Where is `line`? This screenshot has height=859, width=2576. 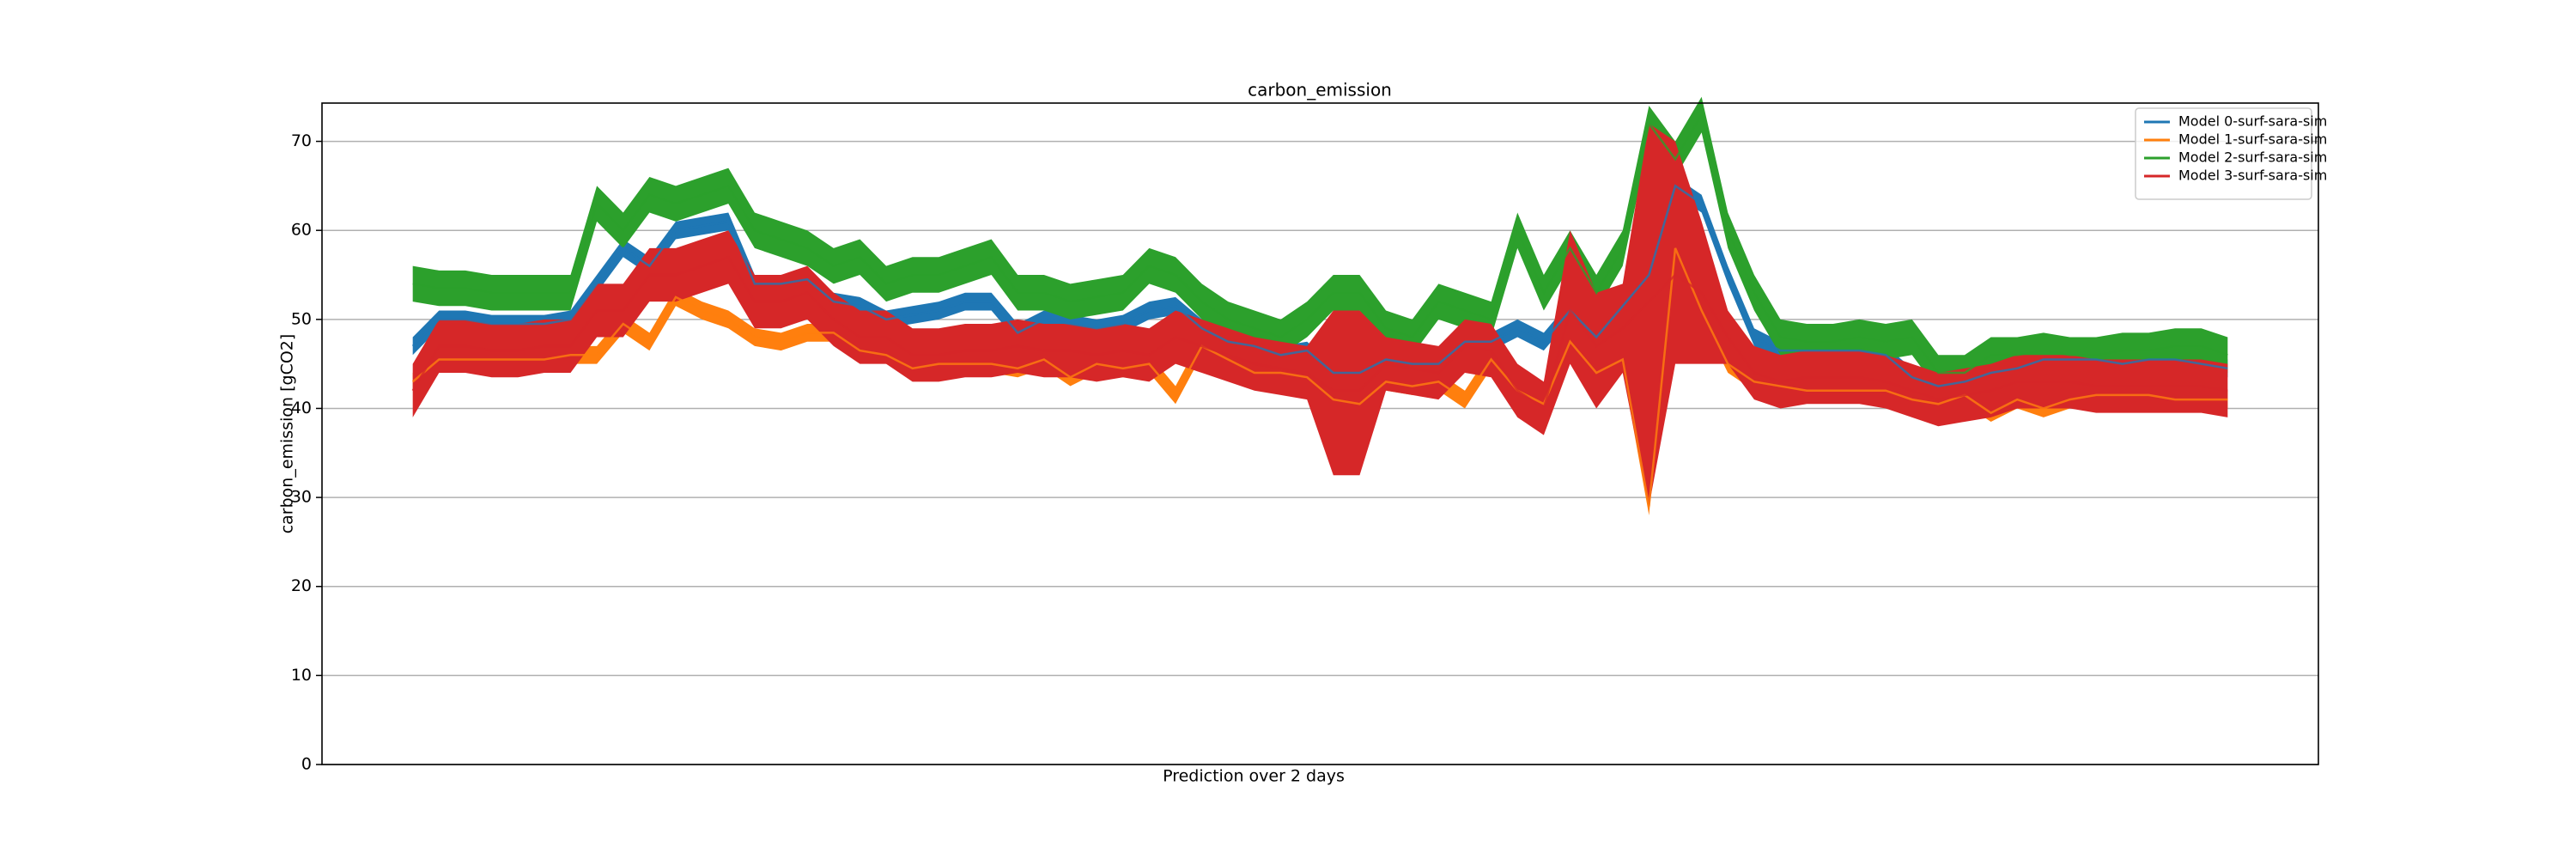 line is located at coordinates (1319, 333).